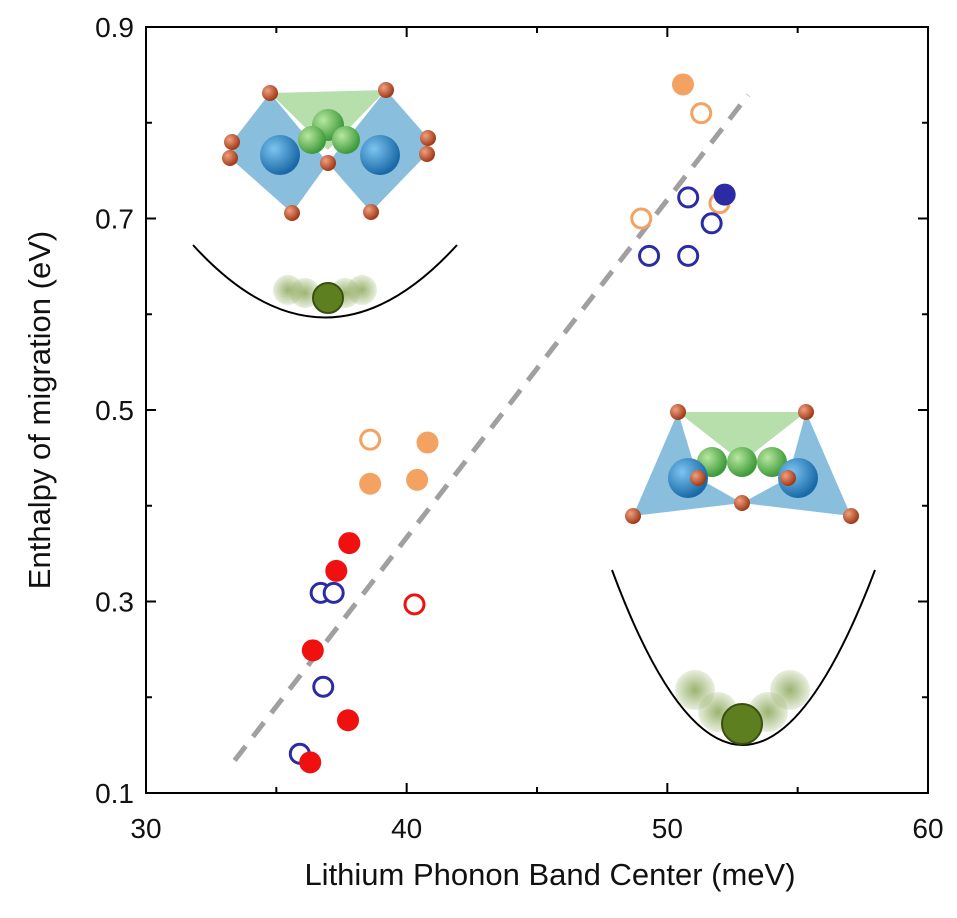  Describe the element at coordinates (114, 27) in the screenshot. I see `y-tick-label: 0.9` at that location.